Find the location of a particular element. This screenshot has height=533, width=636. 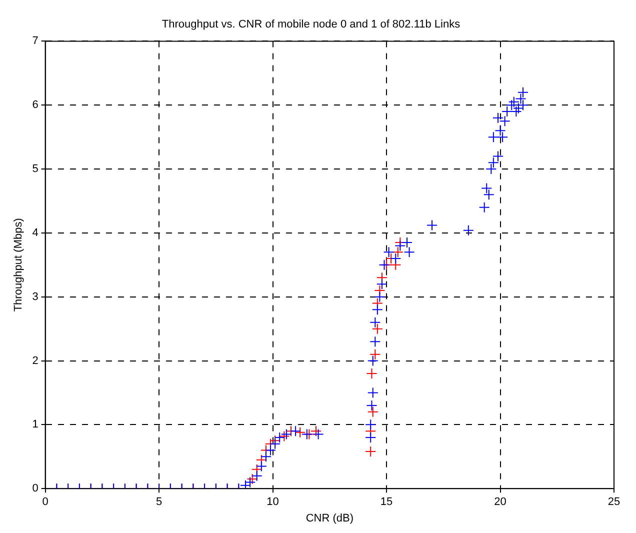

y-tick-label: 7 is located at coordinates (35, 41).